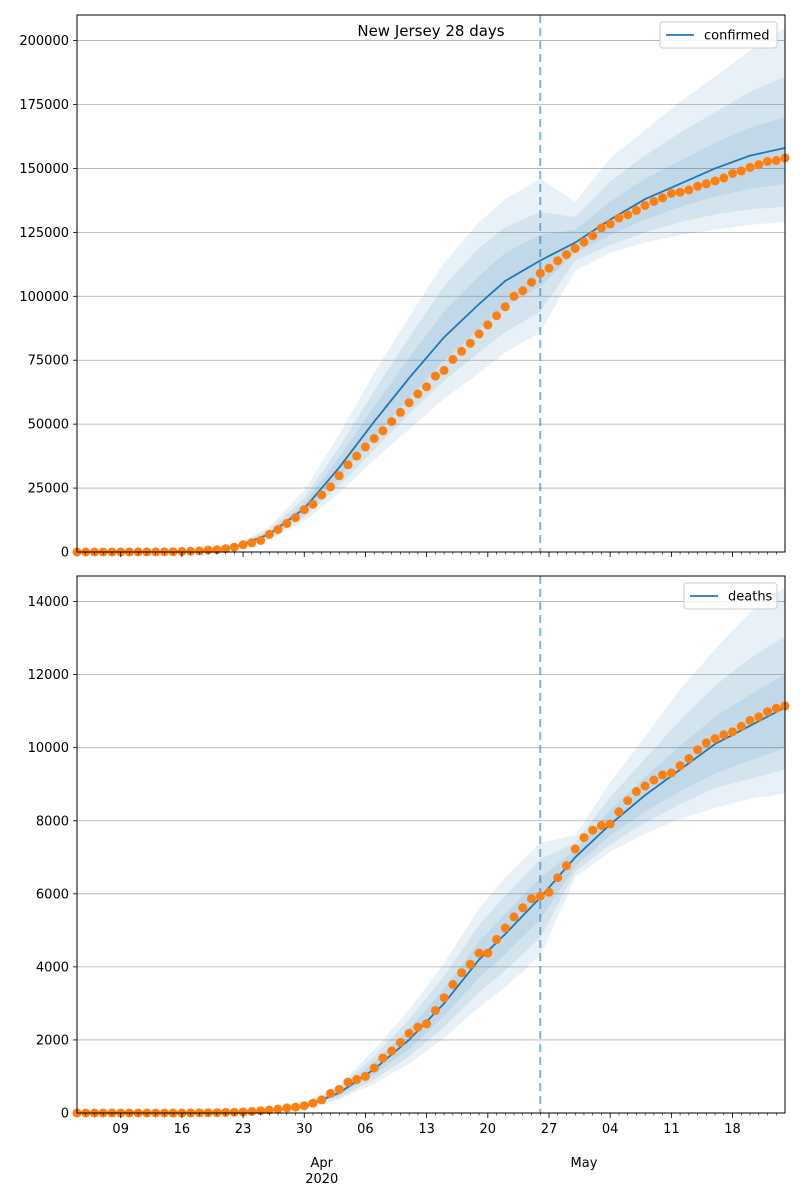  What do you see at coordinates (549, 1129) in the screenshot?
I see `x-tick-label: 27` at bounding box center [549, 1129].